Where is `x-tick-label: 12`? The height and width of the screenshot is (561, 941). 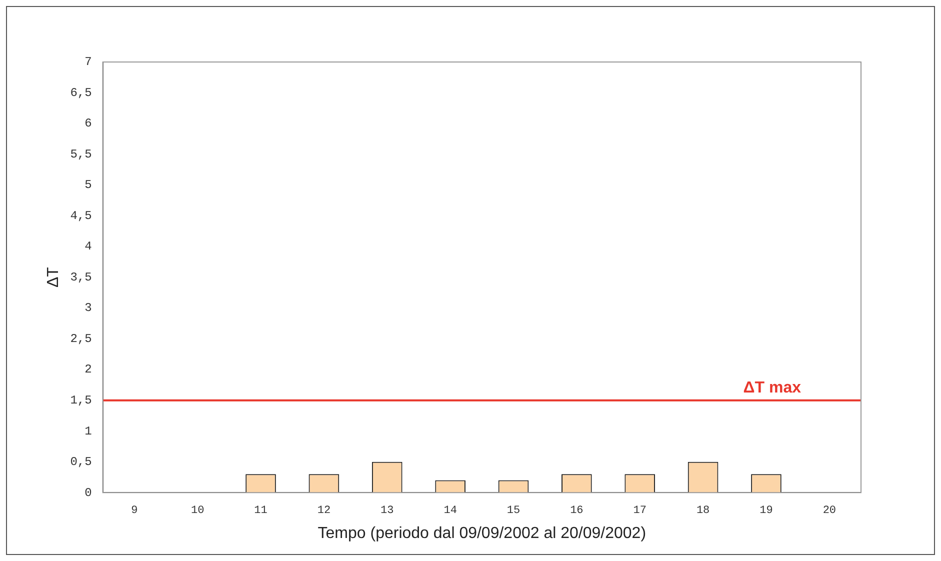 x-tick-label: 12 is located at coordinates (324, 511).